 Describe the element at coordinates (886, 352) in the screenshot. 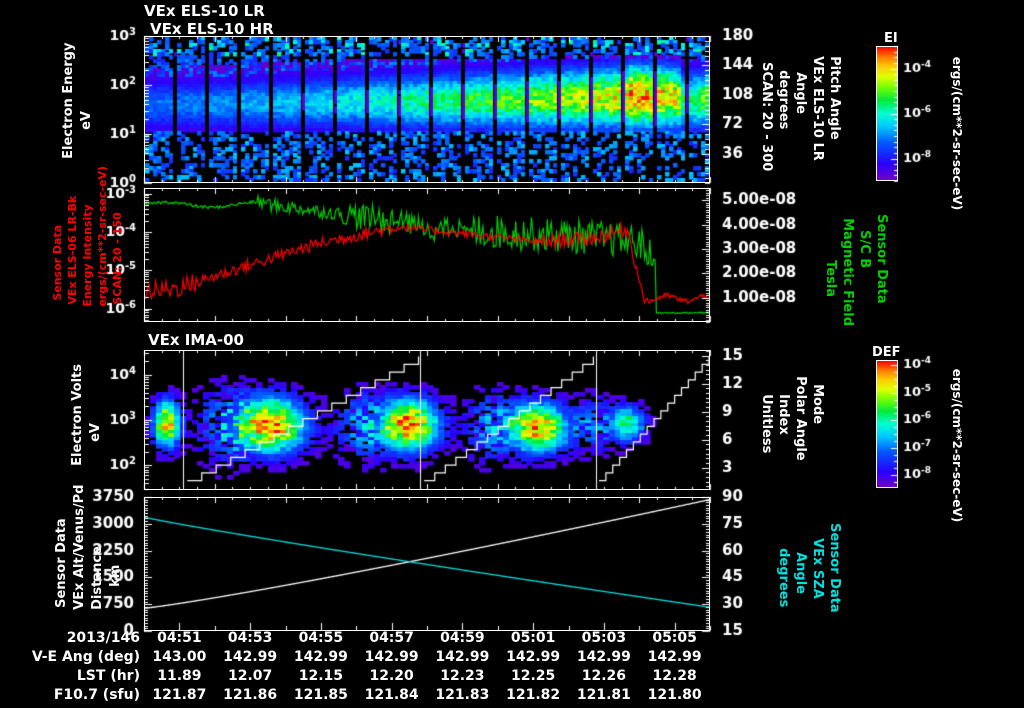

I see `panel3-colorbar-title: DEF` at that location.